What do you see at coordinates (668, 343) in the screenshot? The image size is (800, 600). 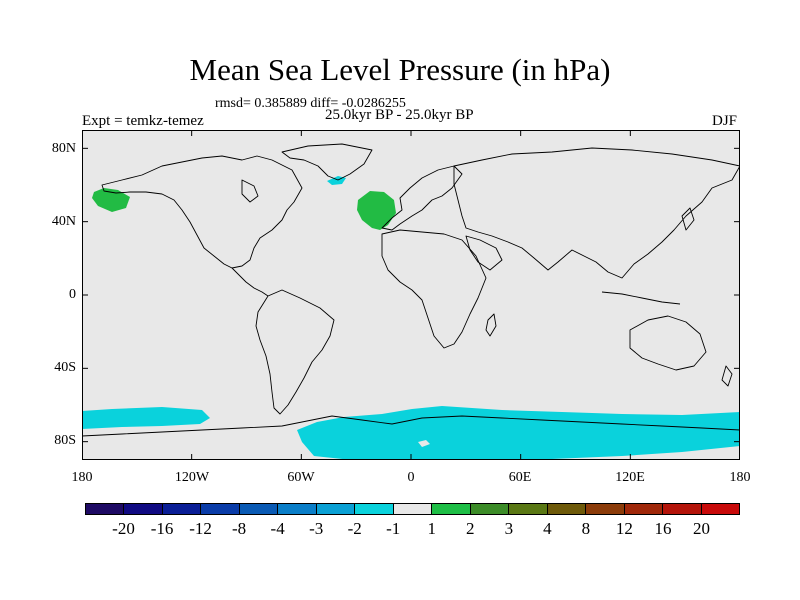 I see `coast-australia` at bounding box center [668, 343].